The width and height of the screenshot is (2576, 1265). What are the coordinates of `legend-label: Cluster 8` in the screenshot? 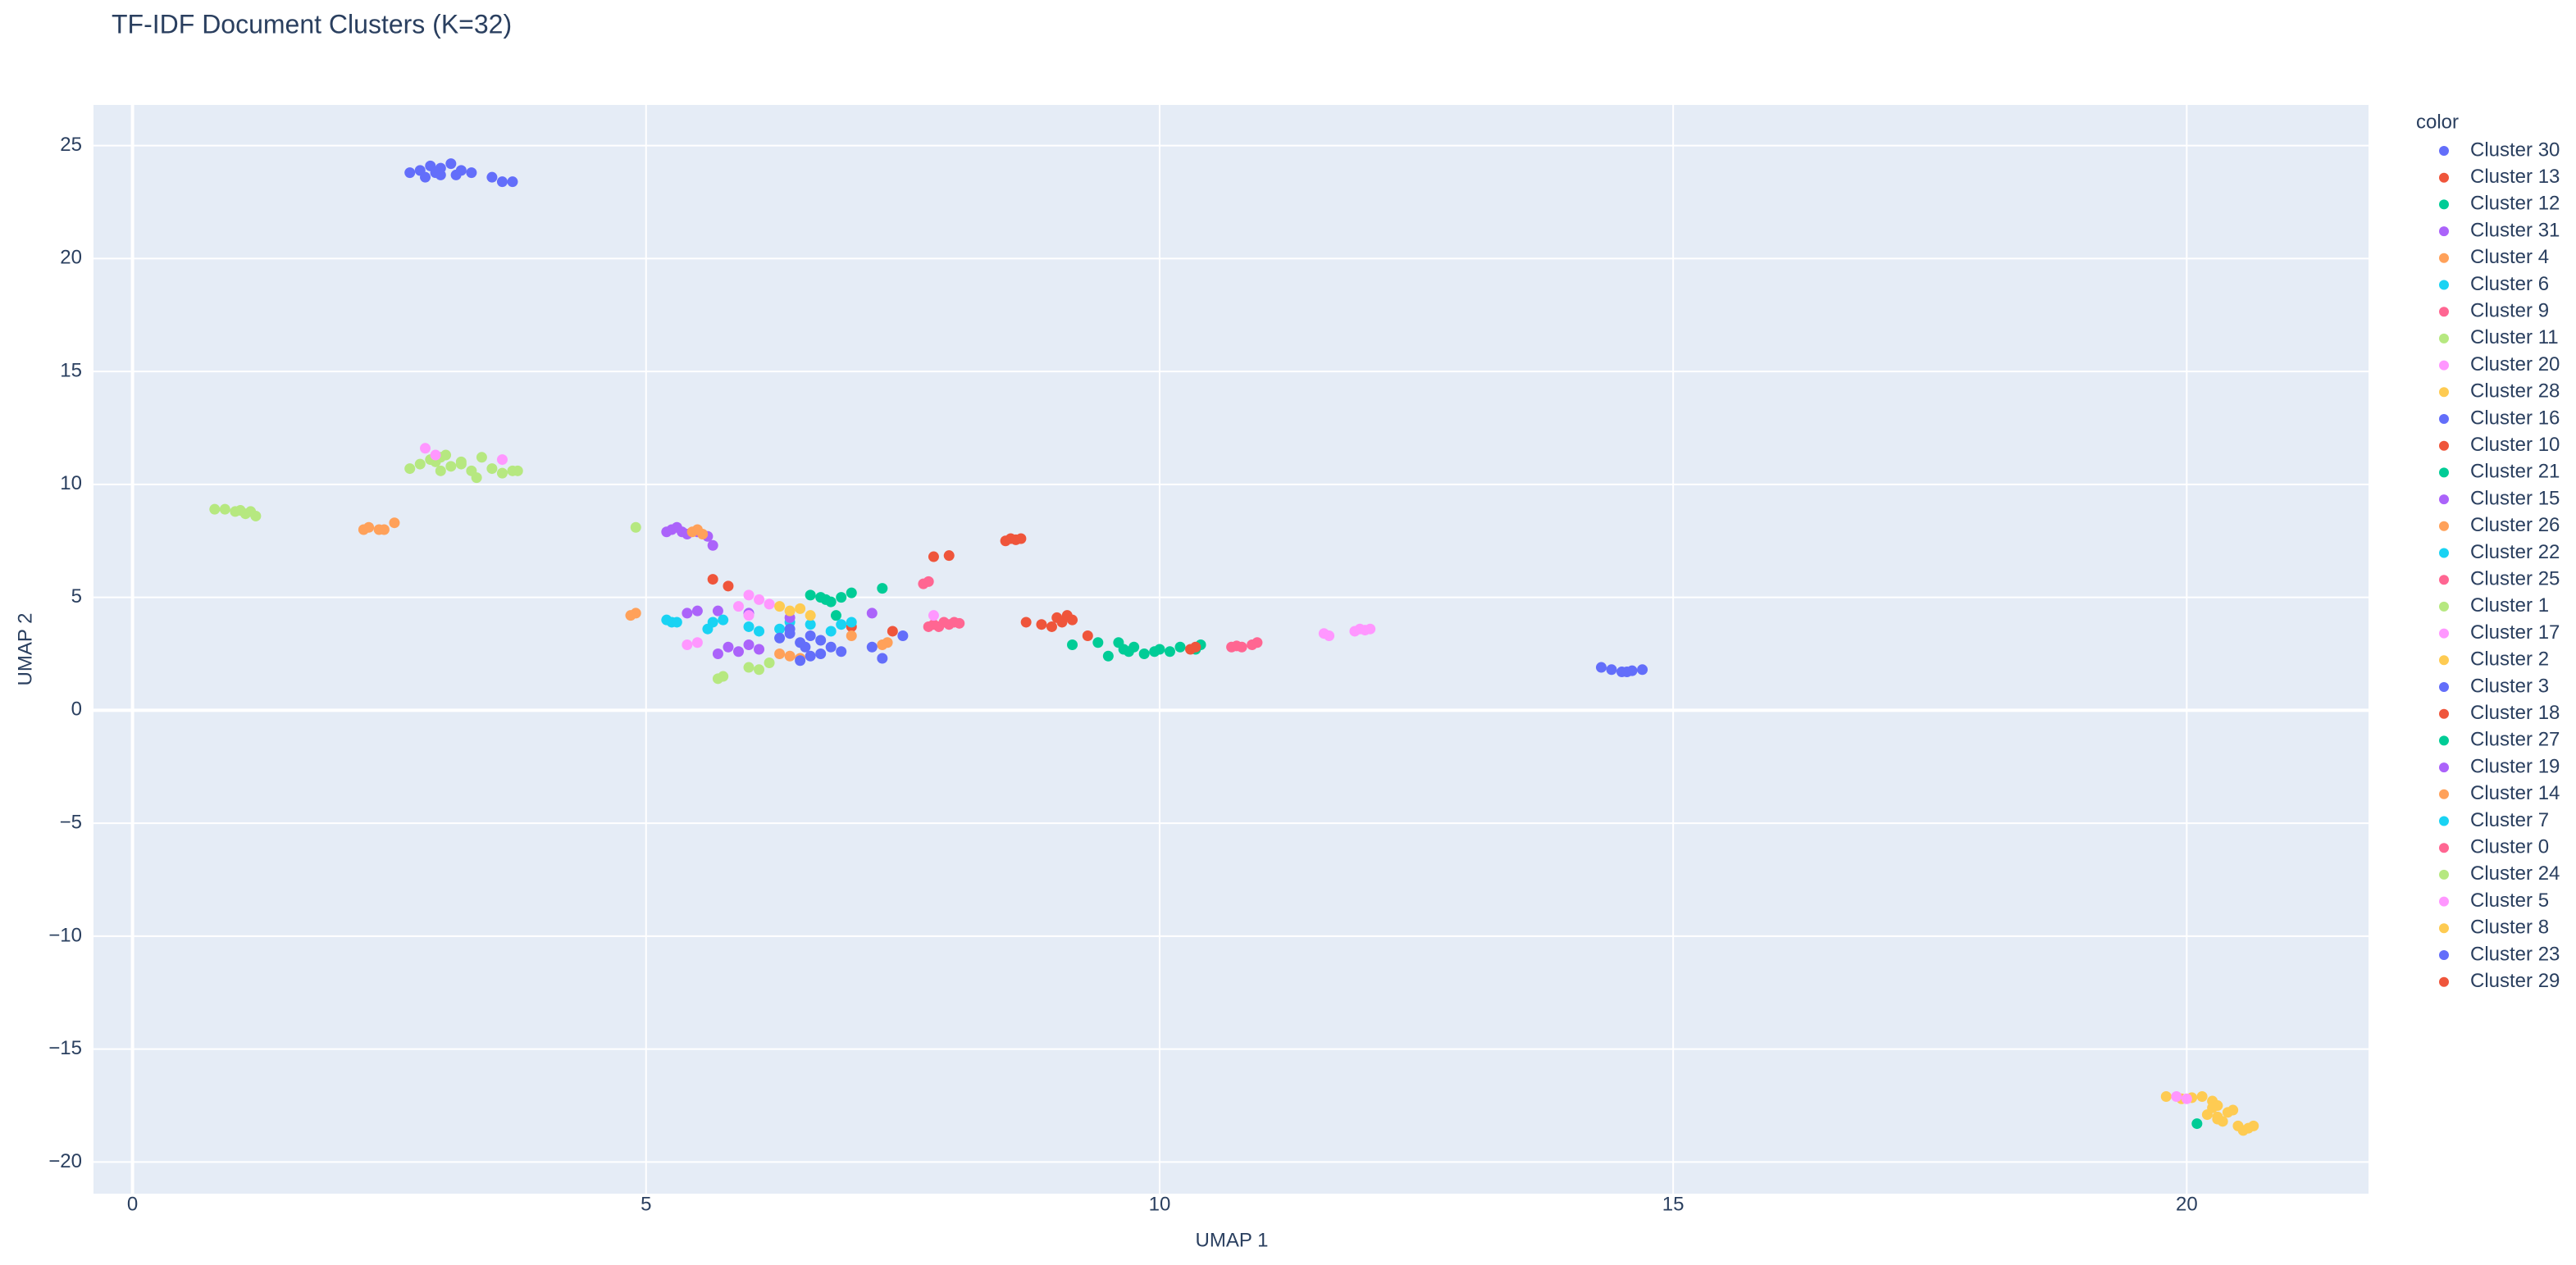 It's located at (2509, 928).